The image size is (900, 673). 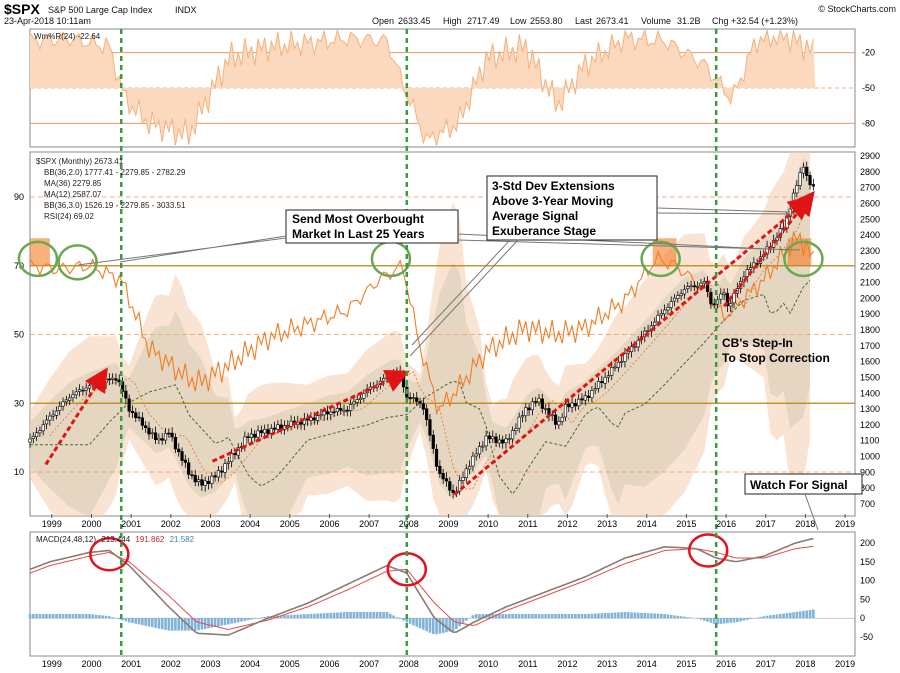 I want to click on year-tick-macd: 2018, so click(x=805, y=664).